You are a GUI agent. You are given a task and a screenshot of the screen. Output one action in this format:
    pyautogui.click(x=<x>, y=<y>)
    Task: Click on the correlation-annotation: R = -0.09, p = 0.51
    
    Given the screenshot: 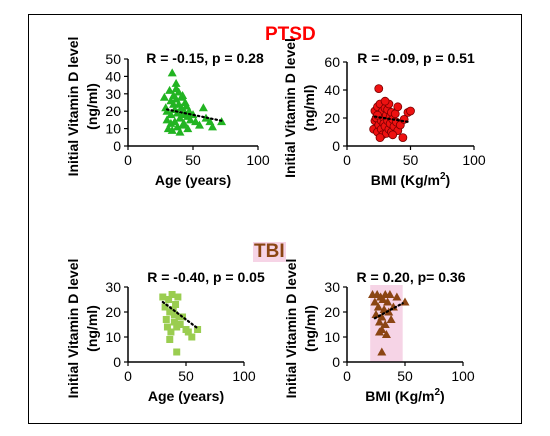 What is the action you would take?
    pyautogui.click(x=416, y=58)
    